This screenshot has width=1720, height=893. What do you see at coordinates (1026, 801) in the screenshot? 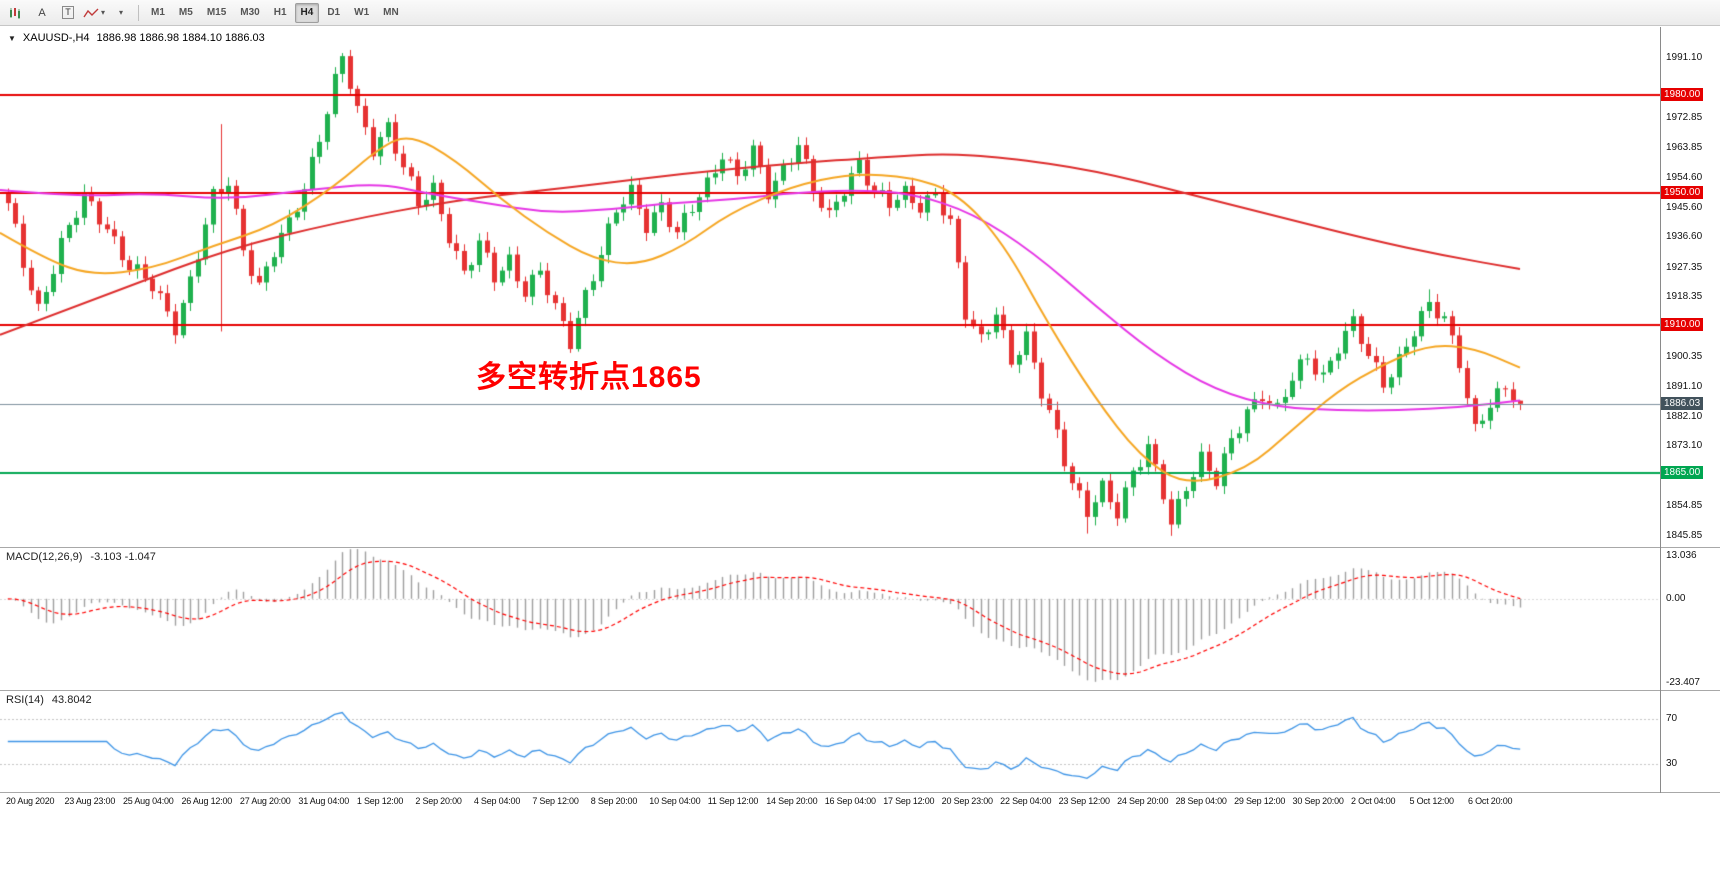
I see `time-label: 22 Sep 04:00` at bounding box center [1026, 801].